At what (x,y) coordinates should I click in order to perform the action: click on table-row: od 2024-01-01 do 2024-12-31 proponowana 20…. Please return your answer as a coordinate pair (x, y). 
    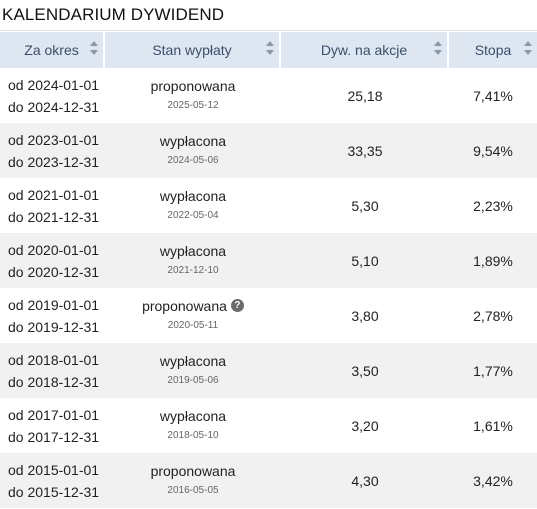
    Looking at the image, I should click on (268, 95).